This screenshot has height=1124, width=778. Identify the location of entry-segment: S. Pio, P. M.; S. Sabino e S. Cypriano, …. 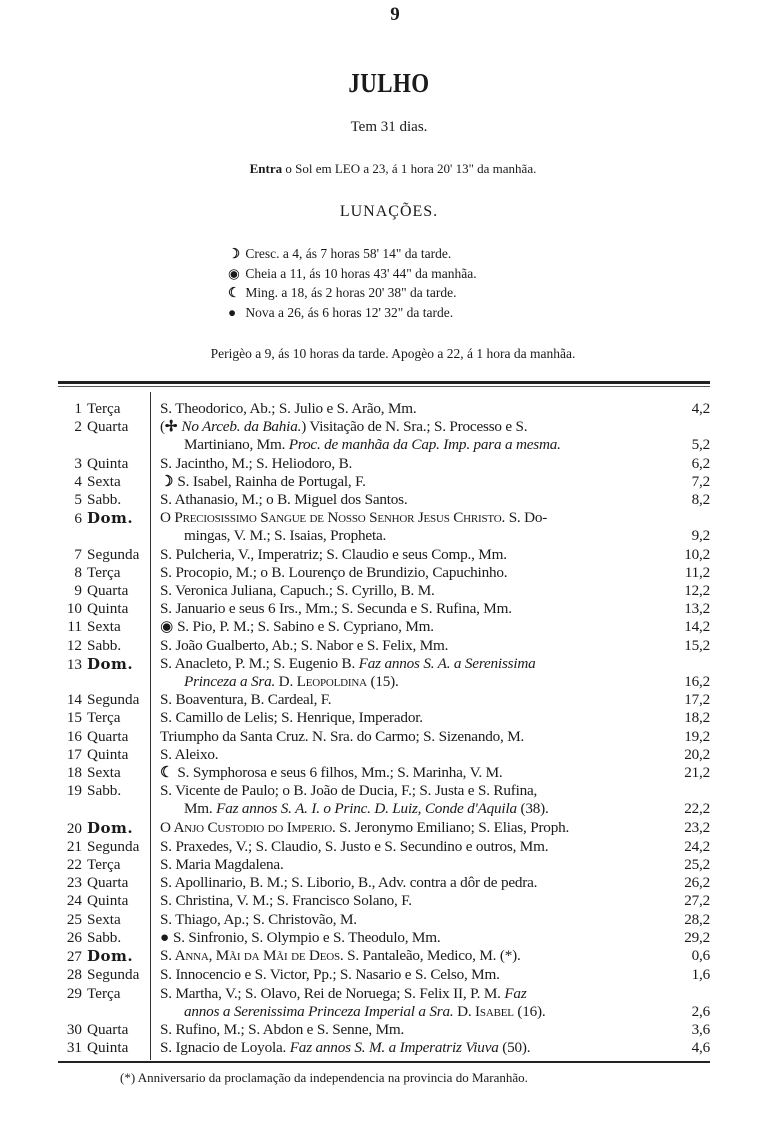
(305, 627).